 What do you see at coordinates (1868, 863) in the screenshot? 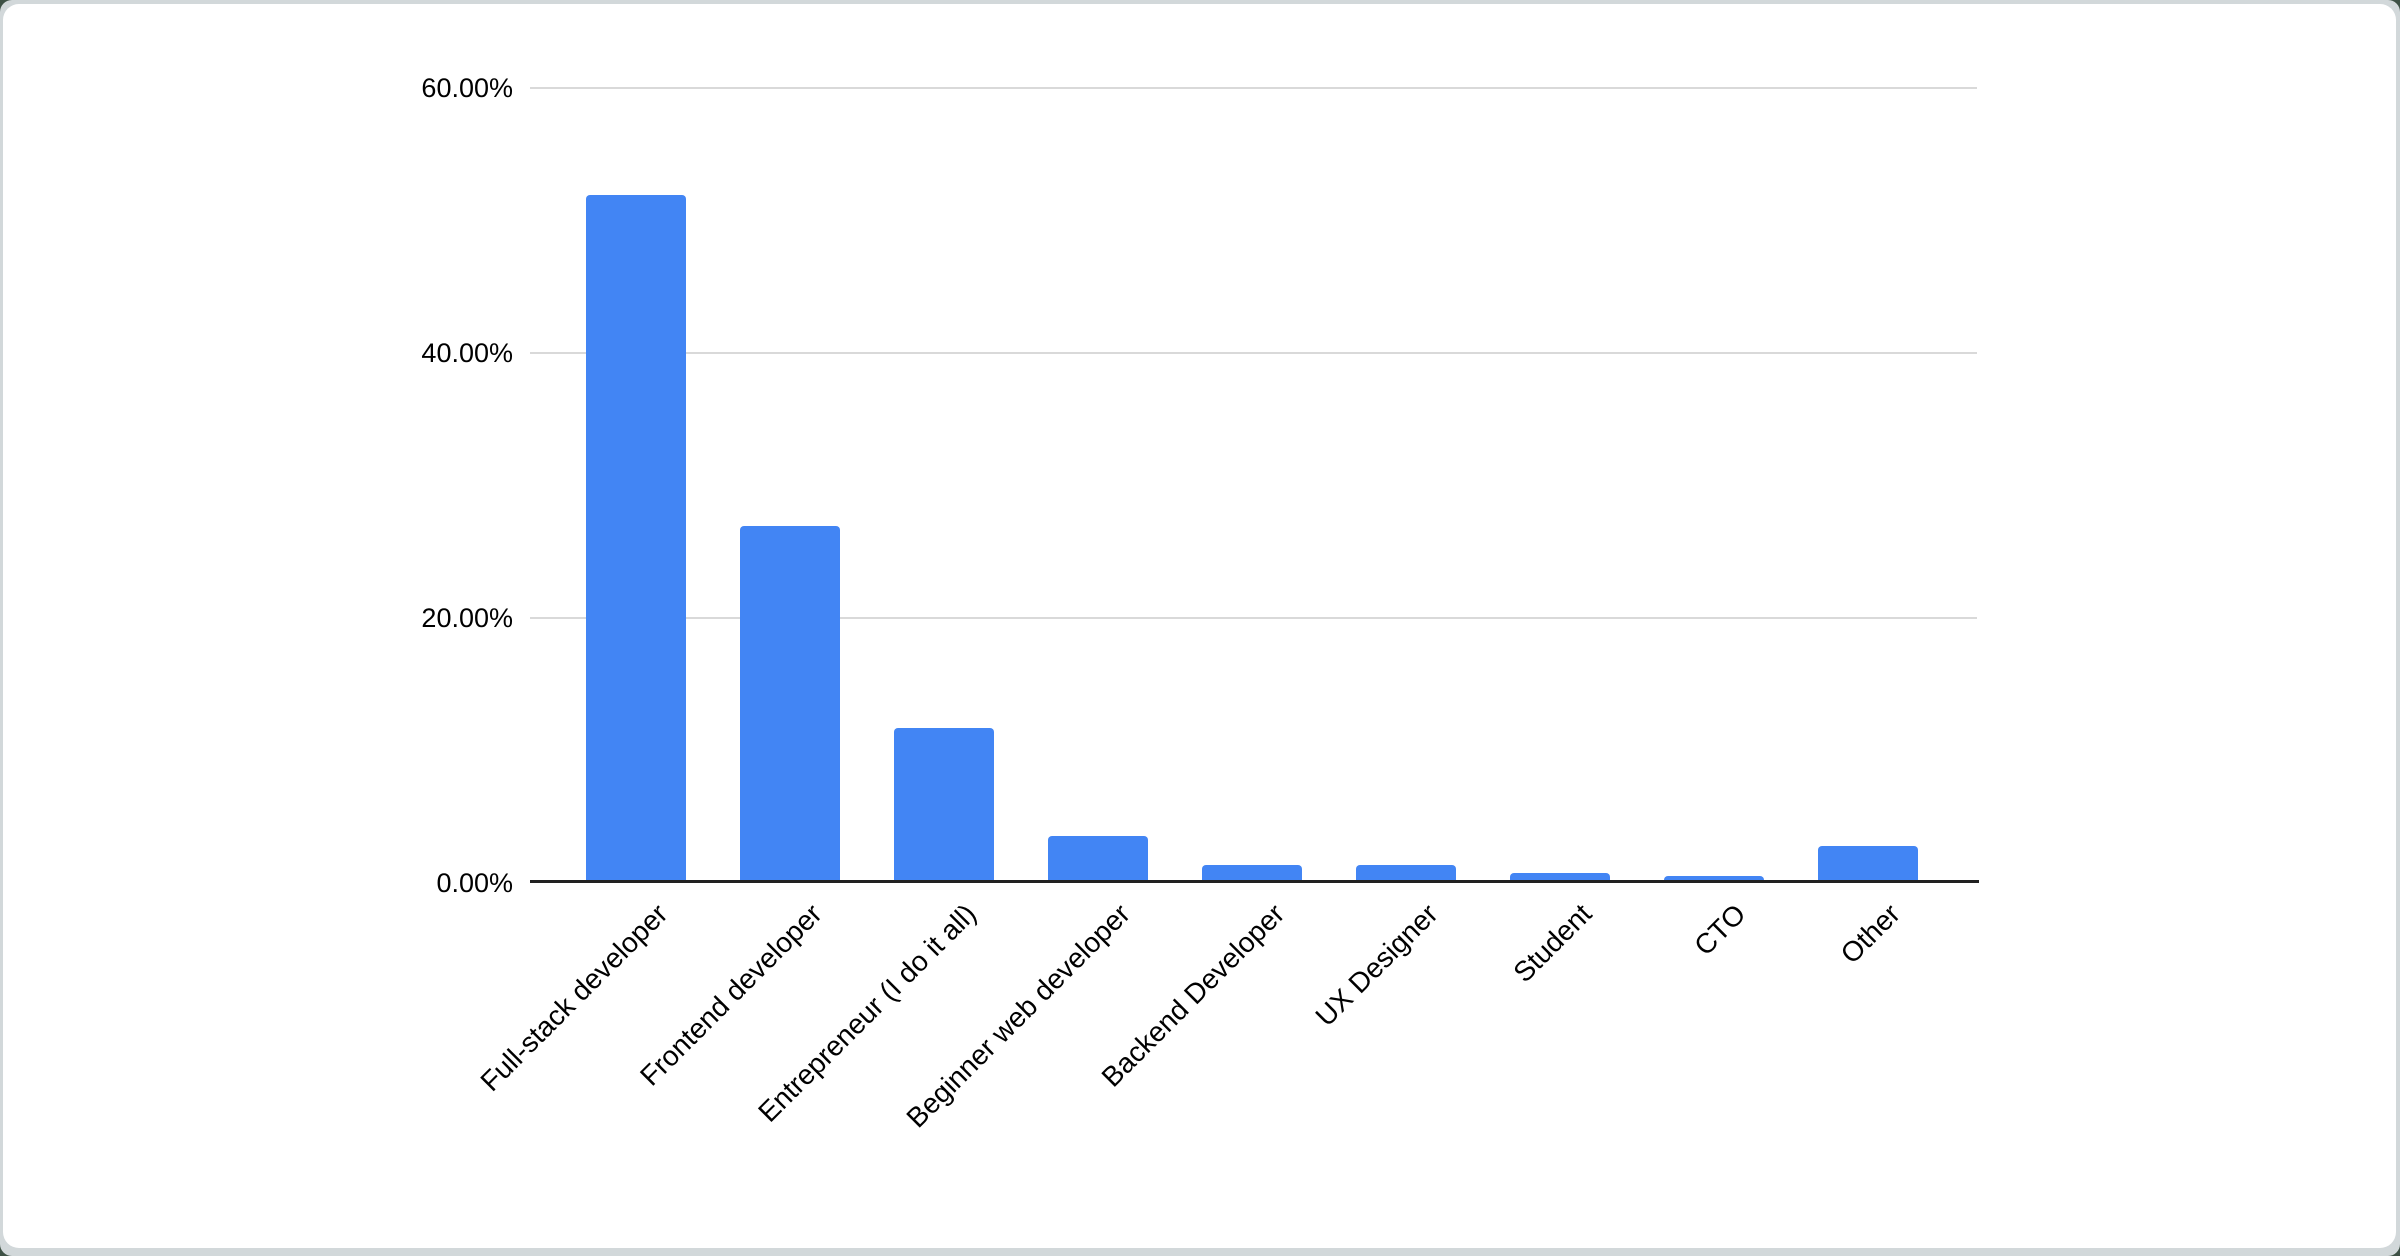
I see `bar-other` at bounding box center [1868, 863].